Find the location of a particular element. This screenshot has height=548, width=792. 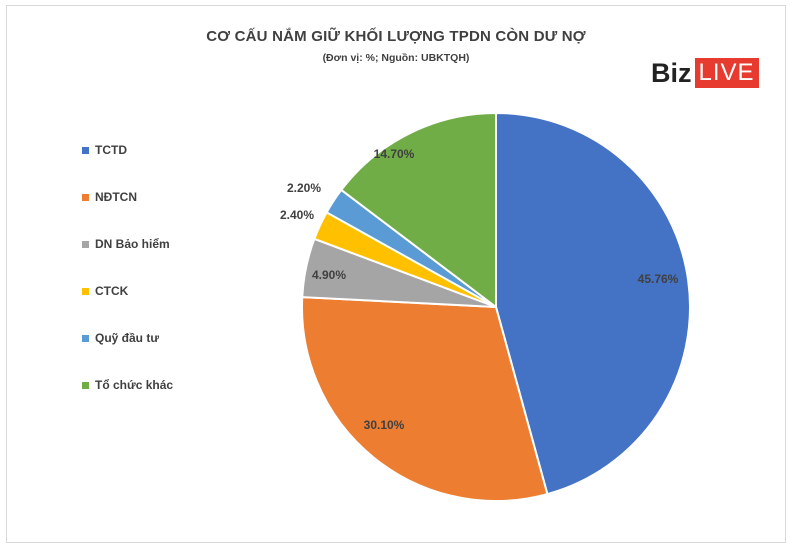

data-label-5: 2.20% is located at coordinates (304, 188).